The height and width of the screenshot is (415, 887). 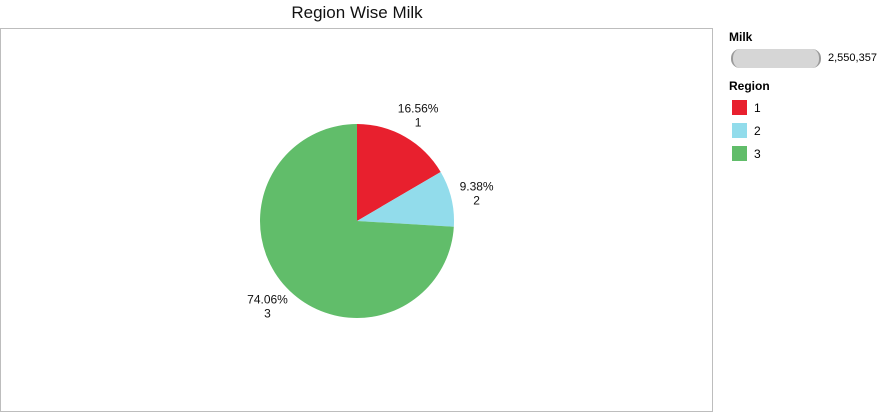 I want to click on size-legend-title: Milk, so click(x=741, y=37).